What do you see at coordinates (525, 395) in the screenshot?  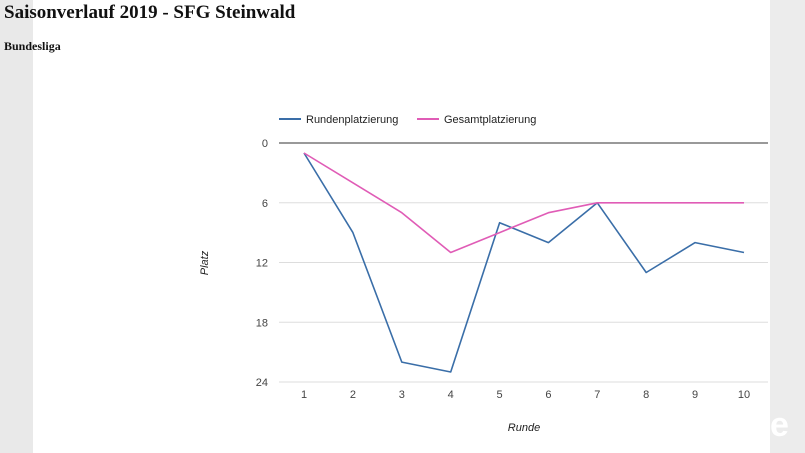 I see `x-axis-ticks: 1 2 3 4 5 6 7 8 9 10` at bounding box center [525, 395].